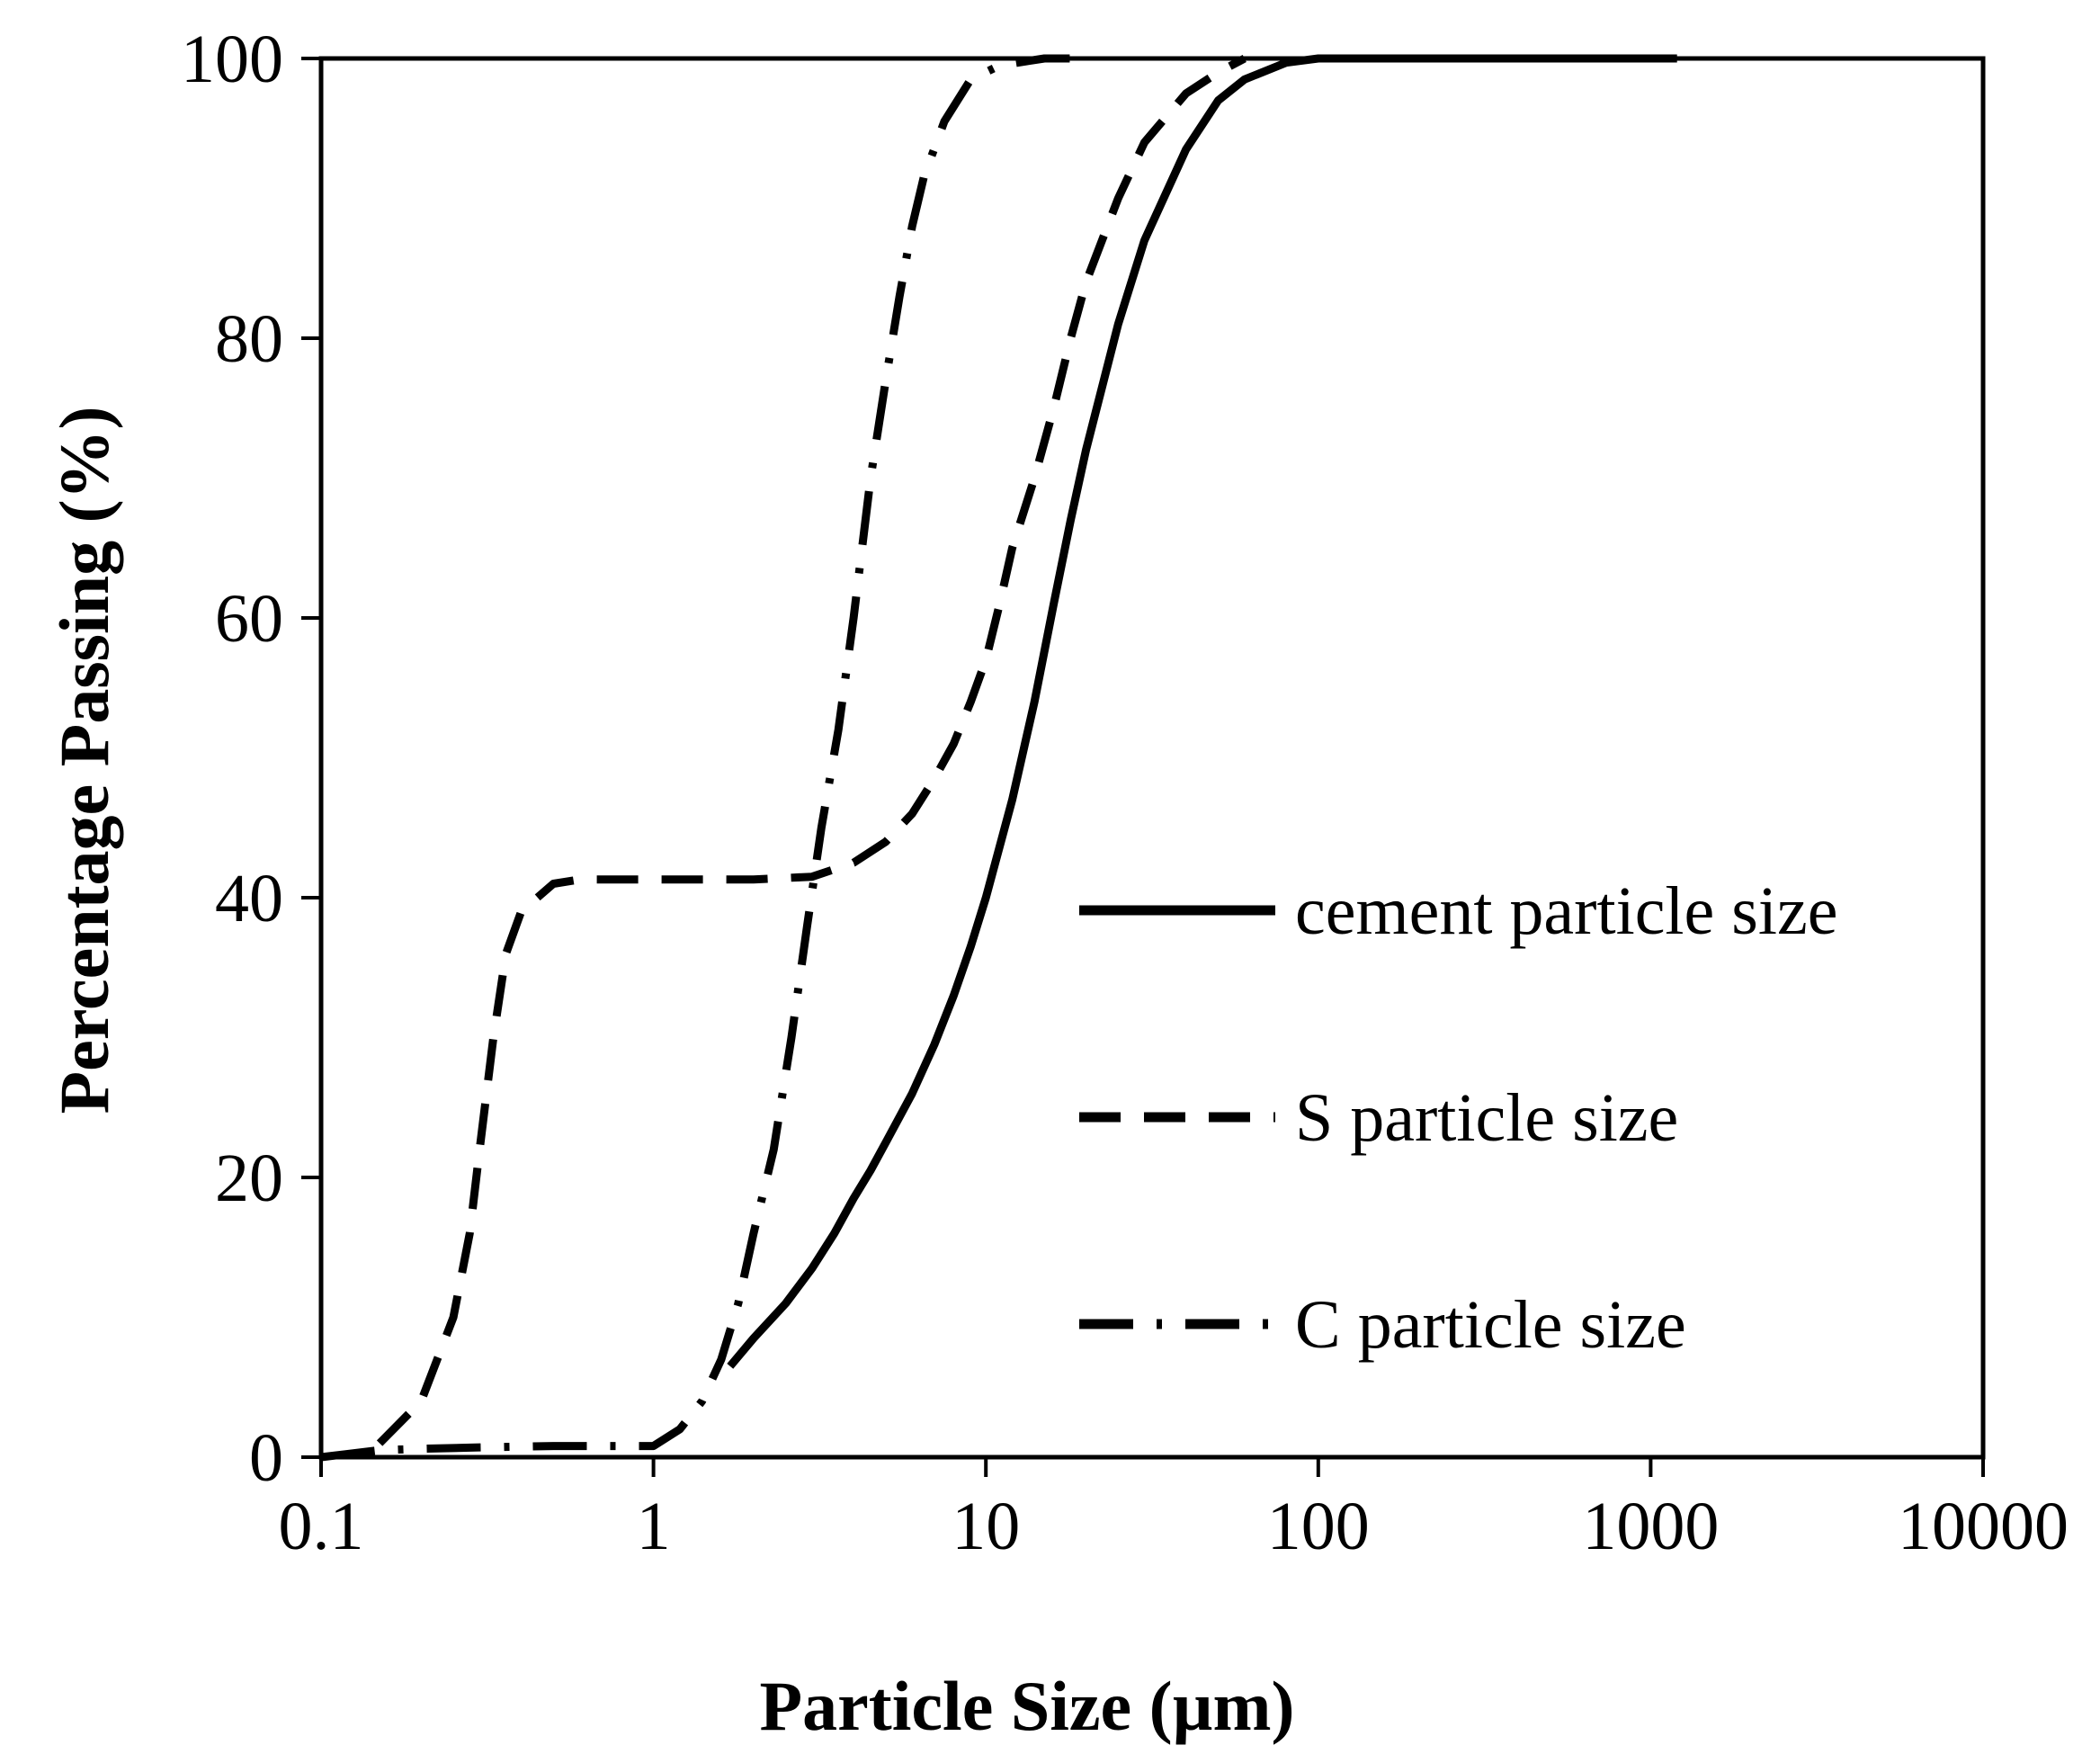  What do you see at coordinates (1983, 1526) in the screenshot?
I see `x-tick-label: 10000` at bounding box center [1983, 1526].